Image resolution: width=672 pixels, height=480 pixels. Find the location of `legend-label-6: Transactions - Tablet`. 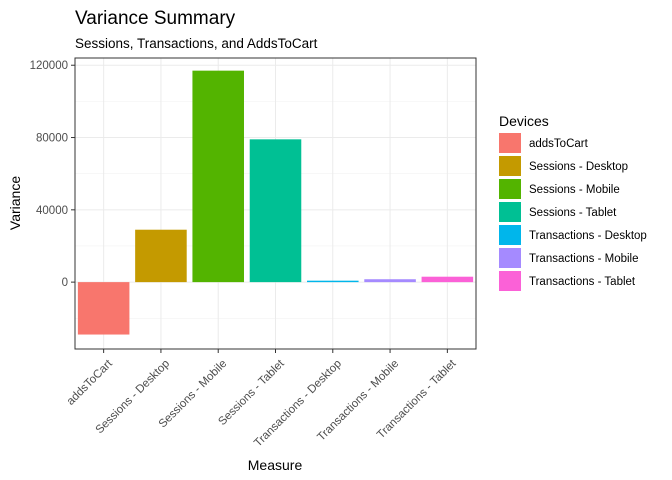

legend-label-6: Transactions - Tablet is located at coordinates (582, 282).